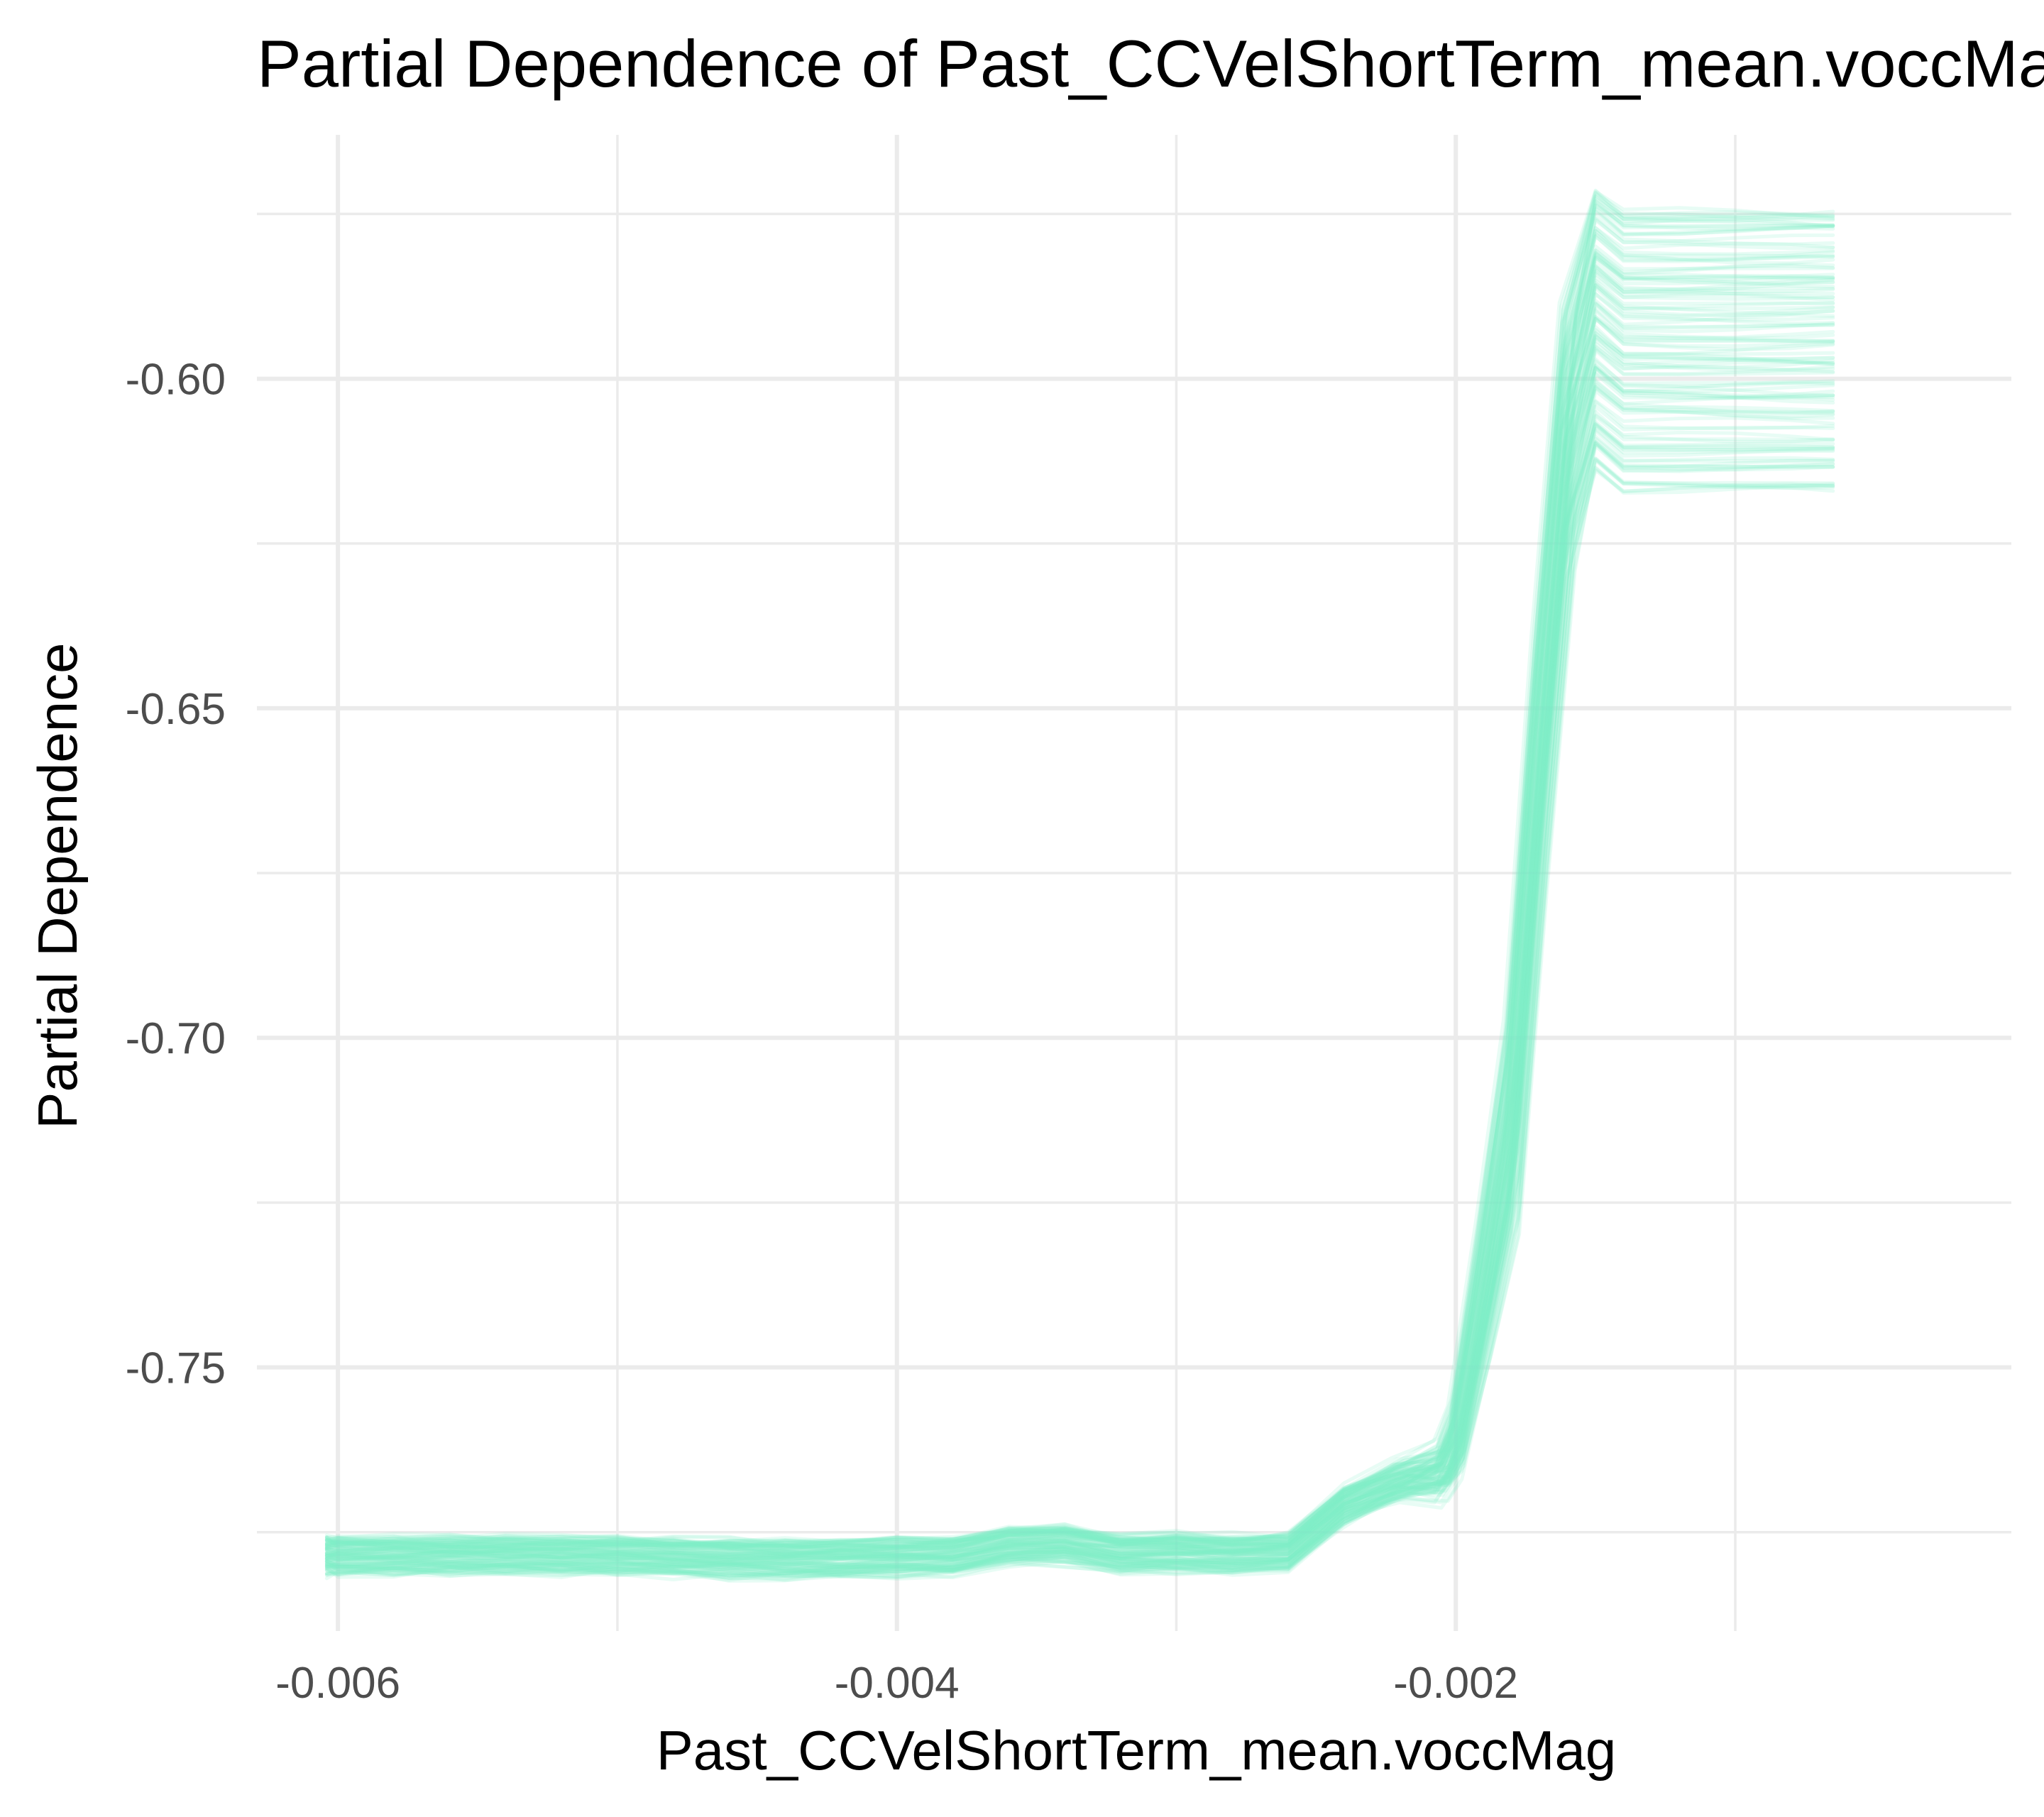 This screenshot has height=1817, width=2044. What do you see at coordinates (1455, 1683) in the screenshot?
I see `x-tick-label: -0.002` at bounding box center [1455, 1683].